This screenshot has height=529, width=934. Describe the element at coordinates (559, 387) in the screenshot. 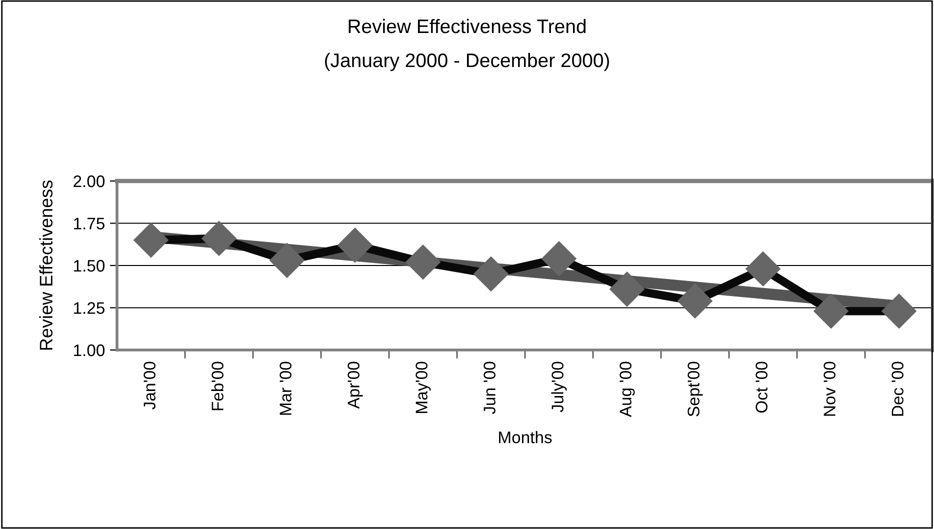

I see `x-tick-label: July'00` at that location.